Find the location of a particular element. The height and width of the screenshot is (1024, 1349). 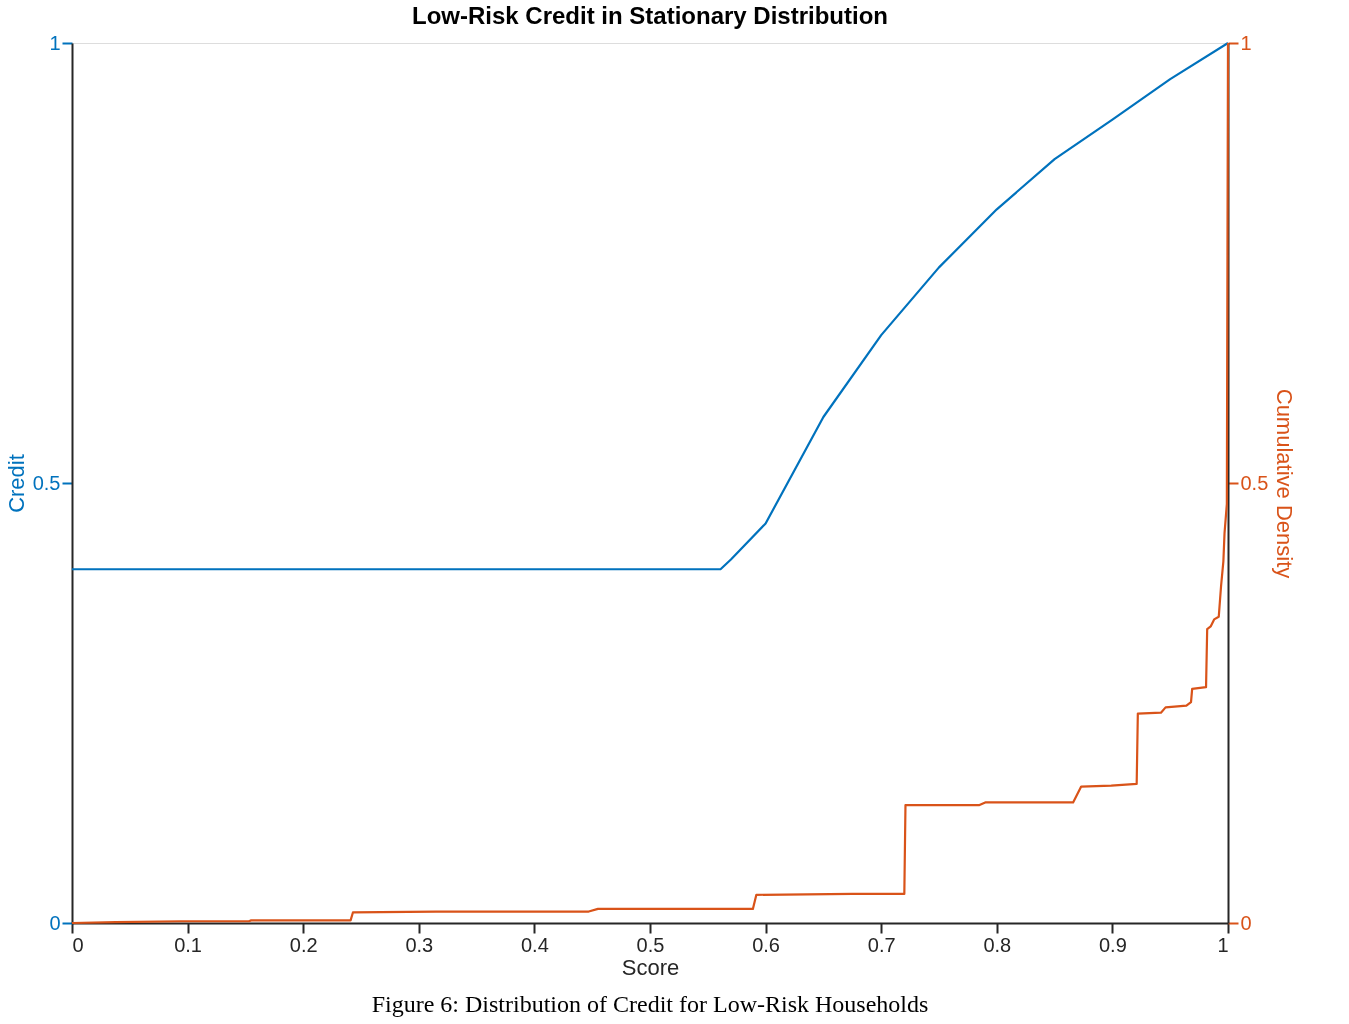

x-tick-label: 0.8 is located at coordinates (997, 944).